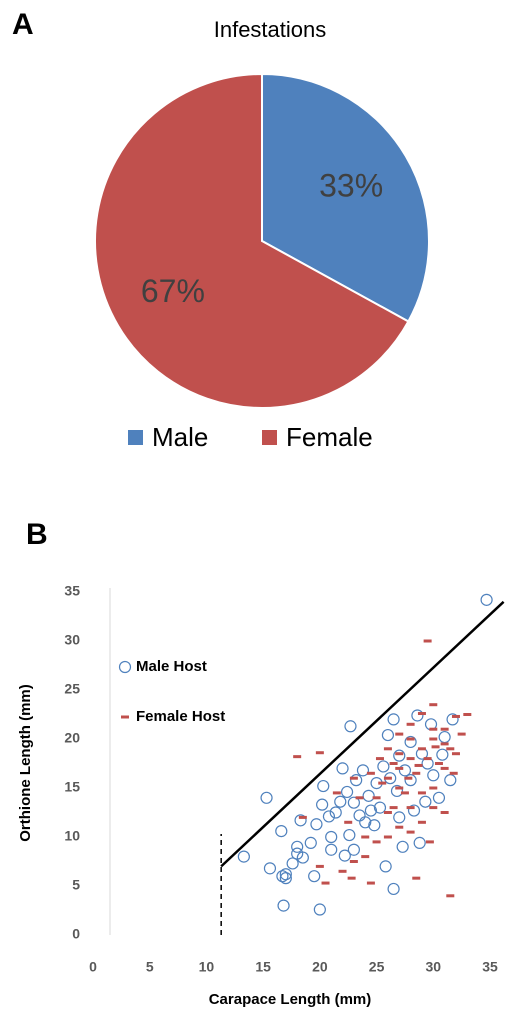  I want to click on y-tick-label: 20, so click(72, 738).